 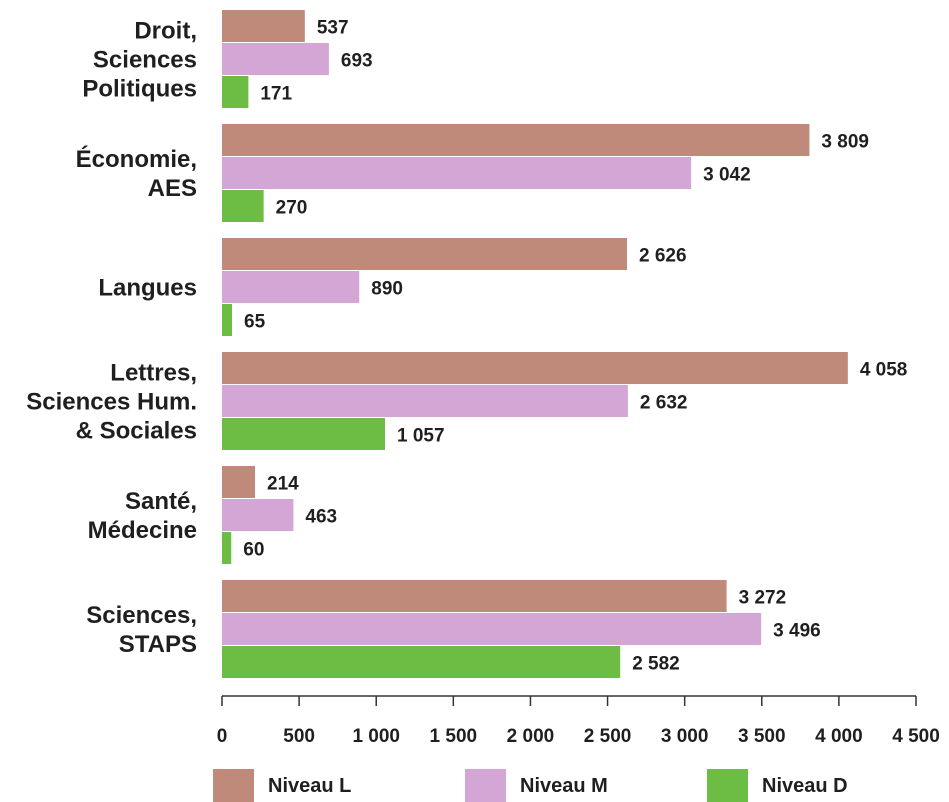 I want to click on x-tick-label: 500, so click(x=299, y=736).